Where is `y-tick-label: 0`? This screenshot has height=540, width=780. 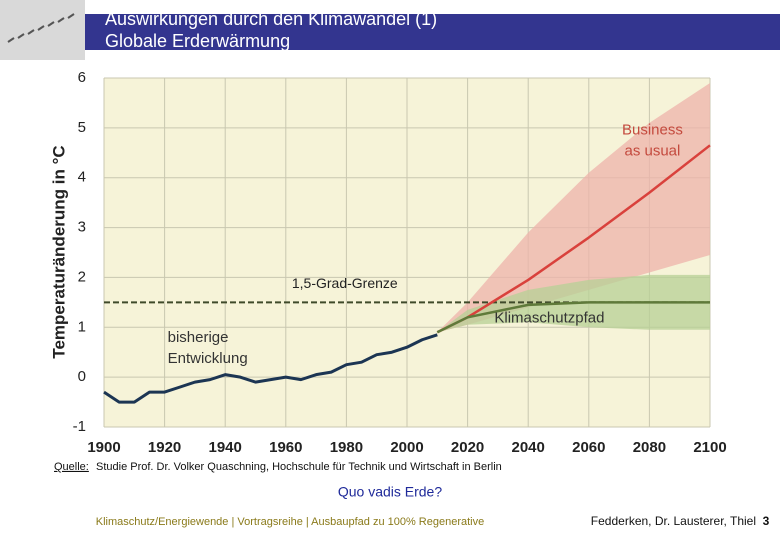
y-tick-label: 0 is located at coordinates (82, 376).